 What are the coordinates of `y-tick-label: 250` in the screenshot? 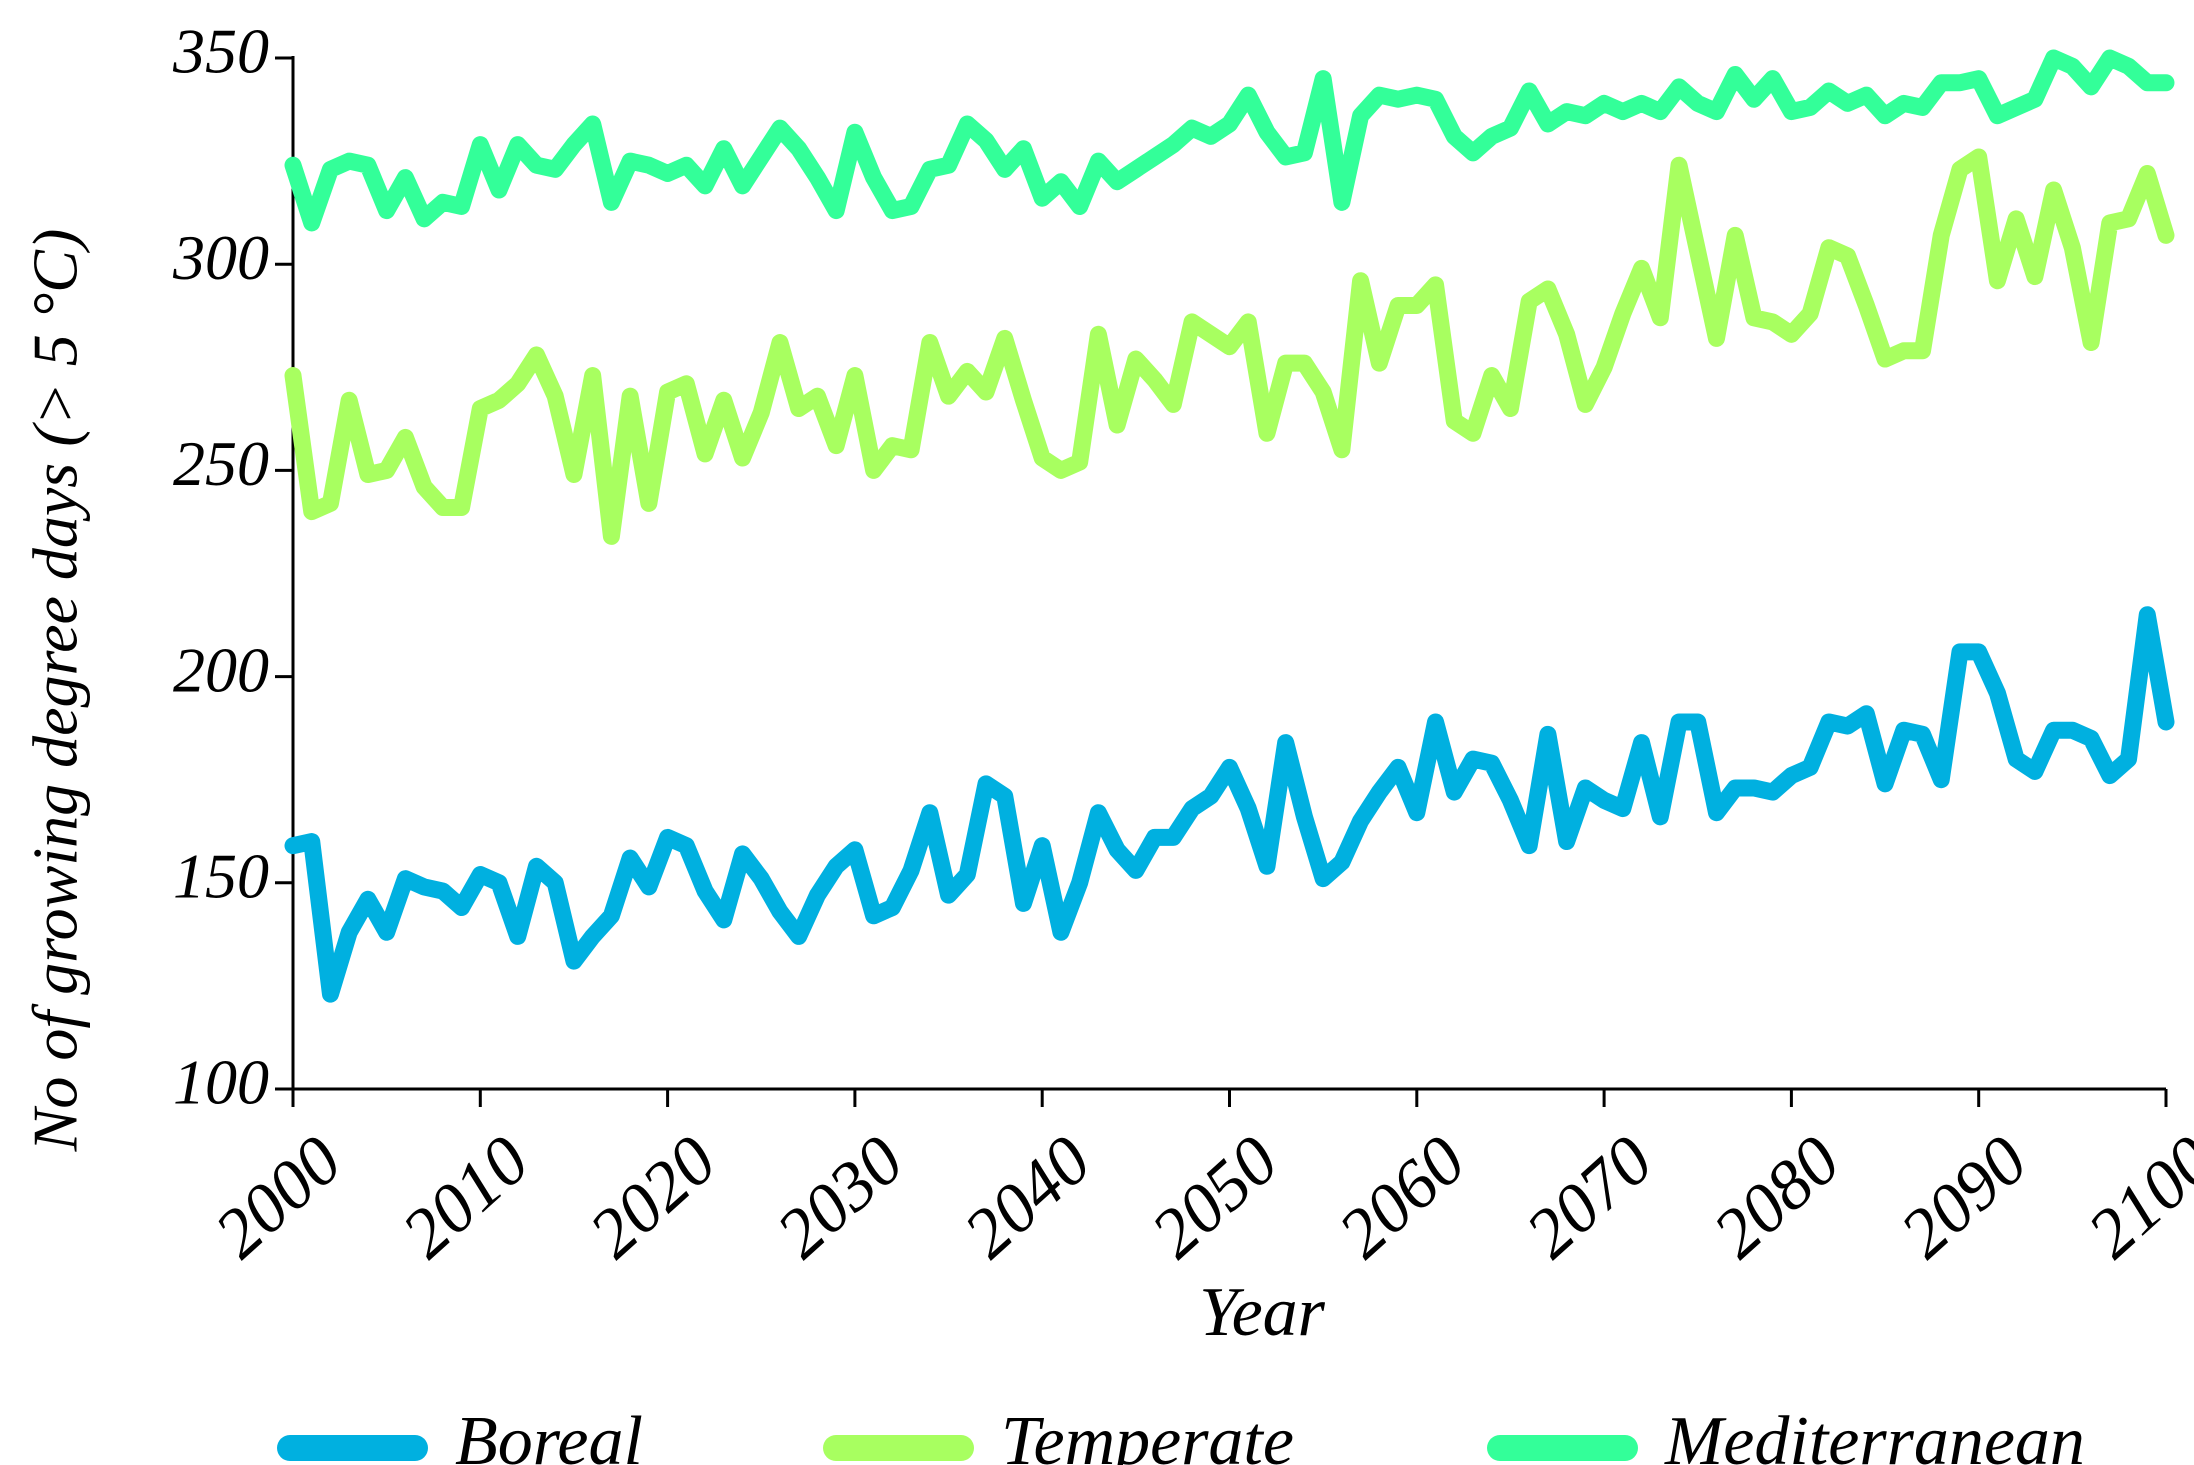 It's located at (221, 463).